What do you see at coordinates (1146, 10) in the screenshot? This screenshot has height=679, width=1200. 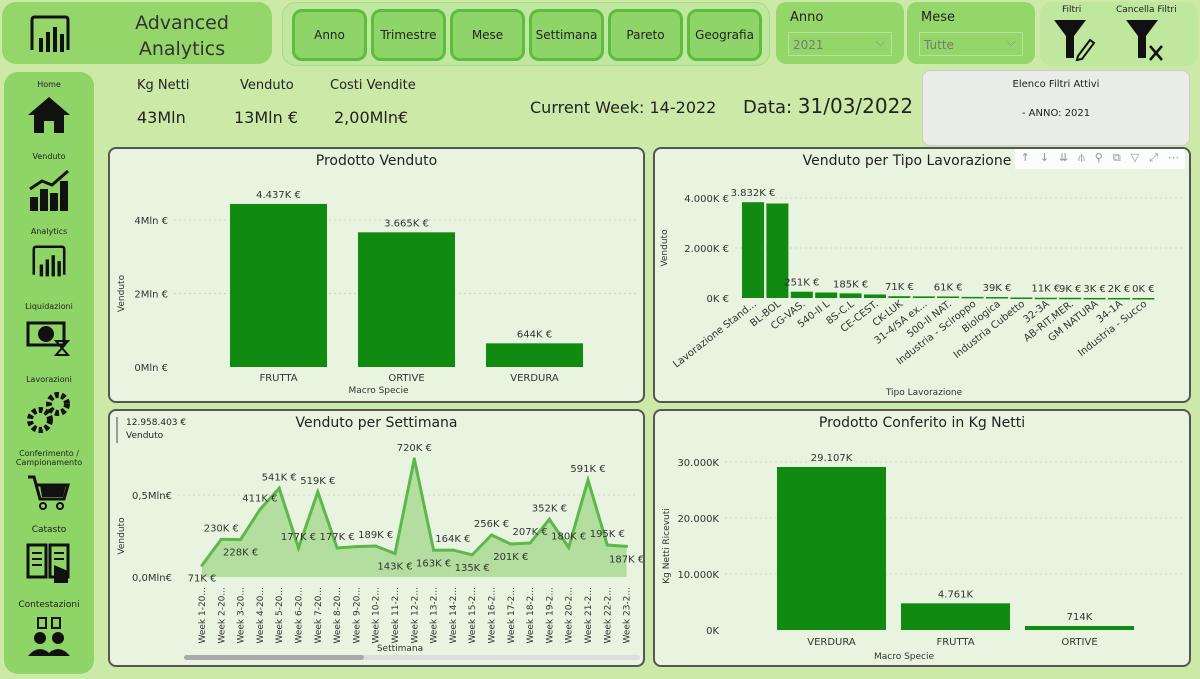 I see `clear-filters-label: Cancella Filtri` at bounding box center [1146, 10].